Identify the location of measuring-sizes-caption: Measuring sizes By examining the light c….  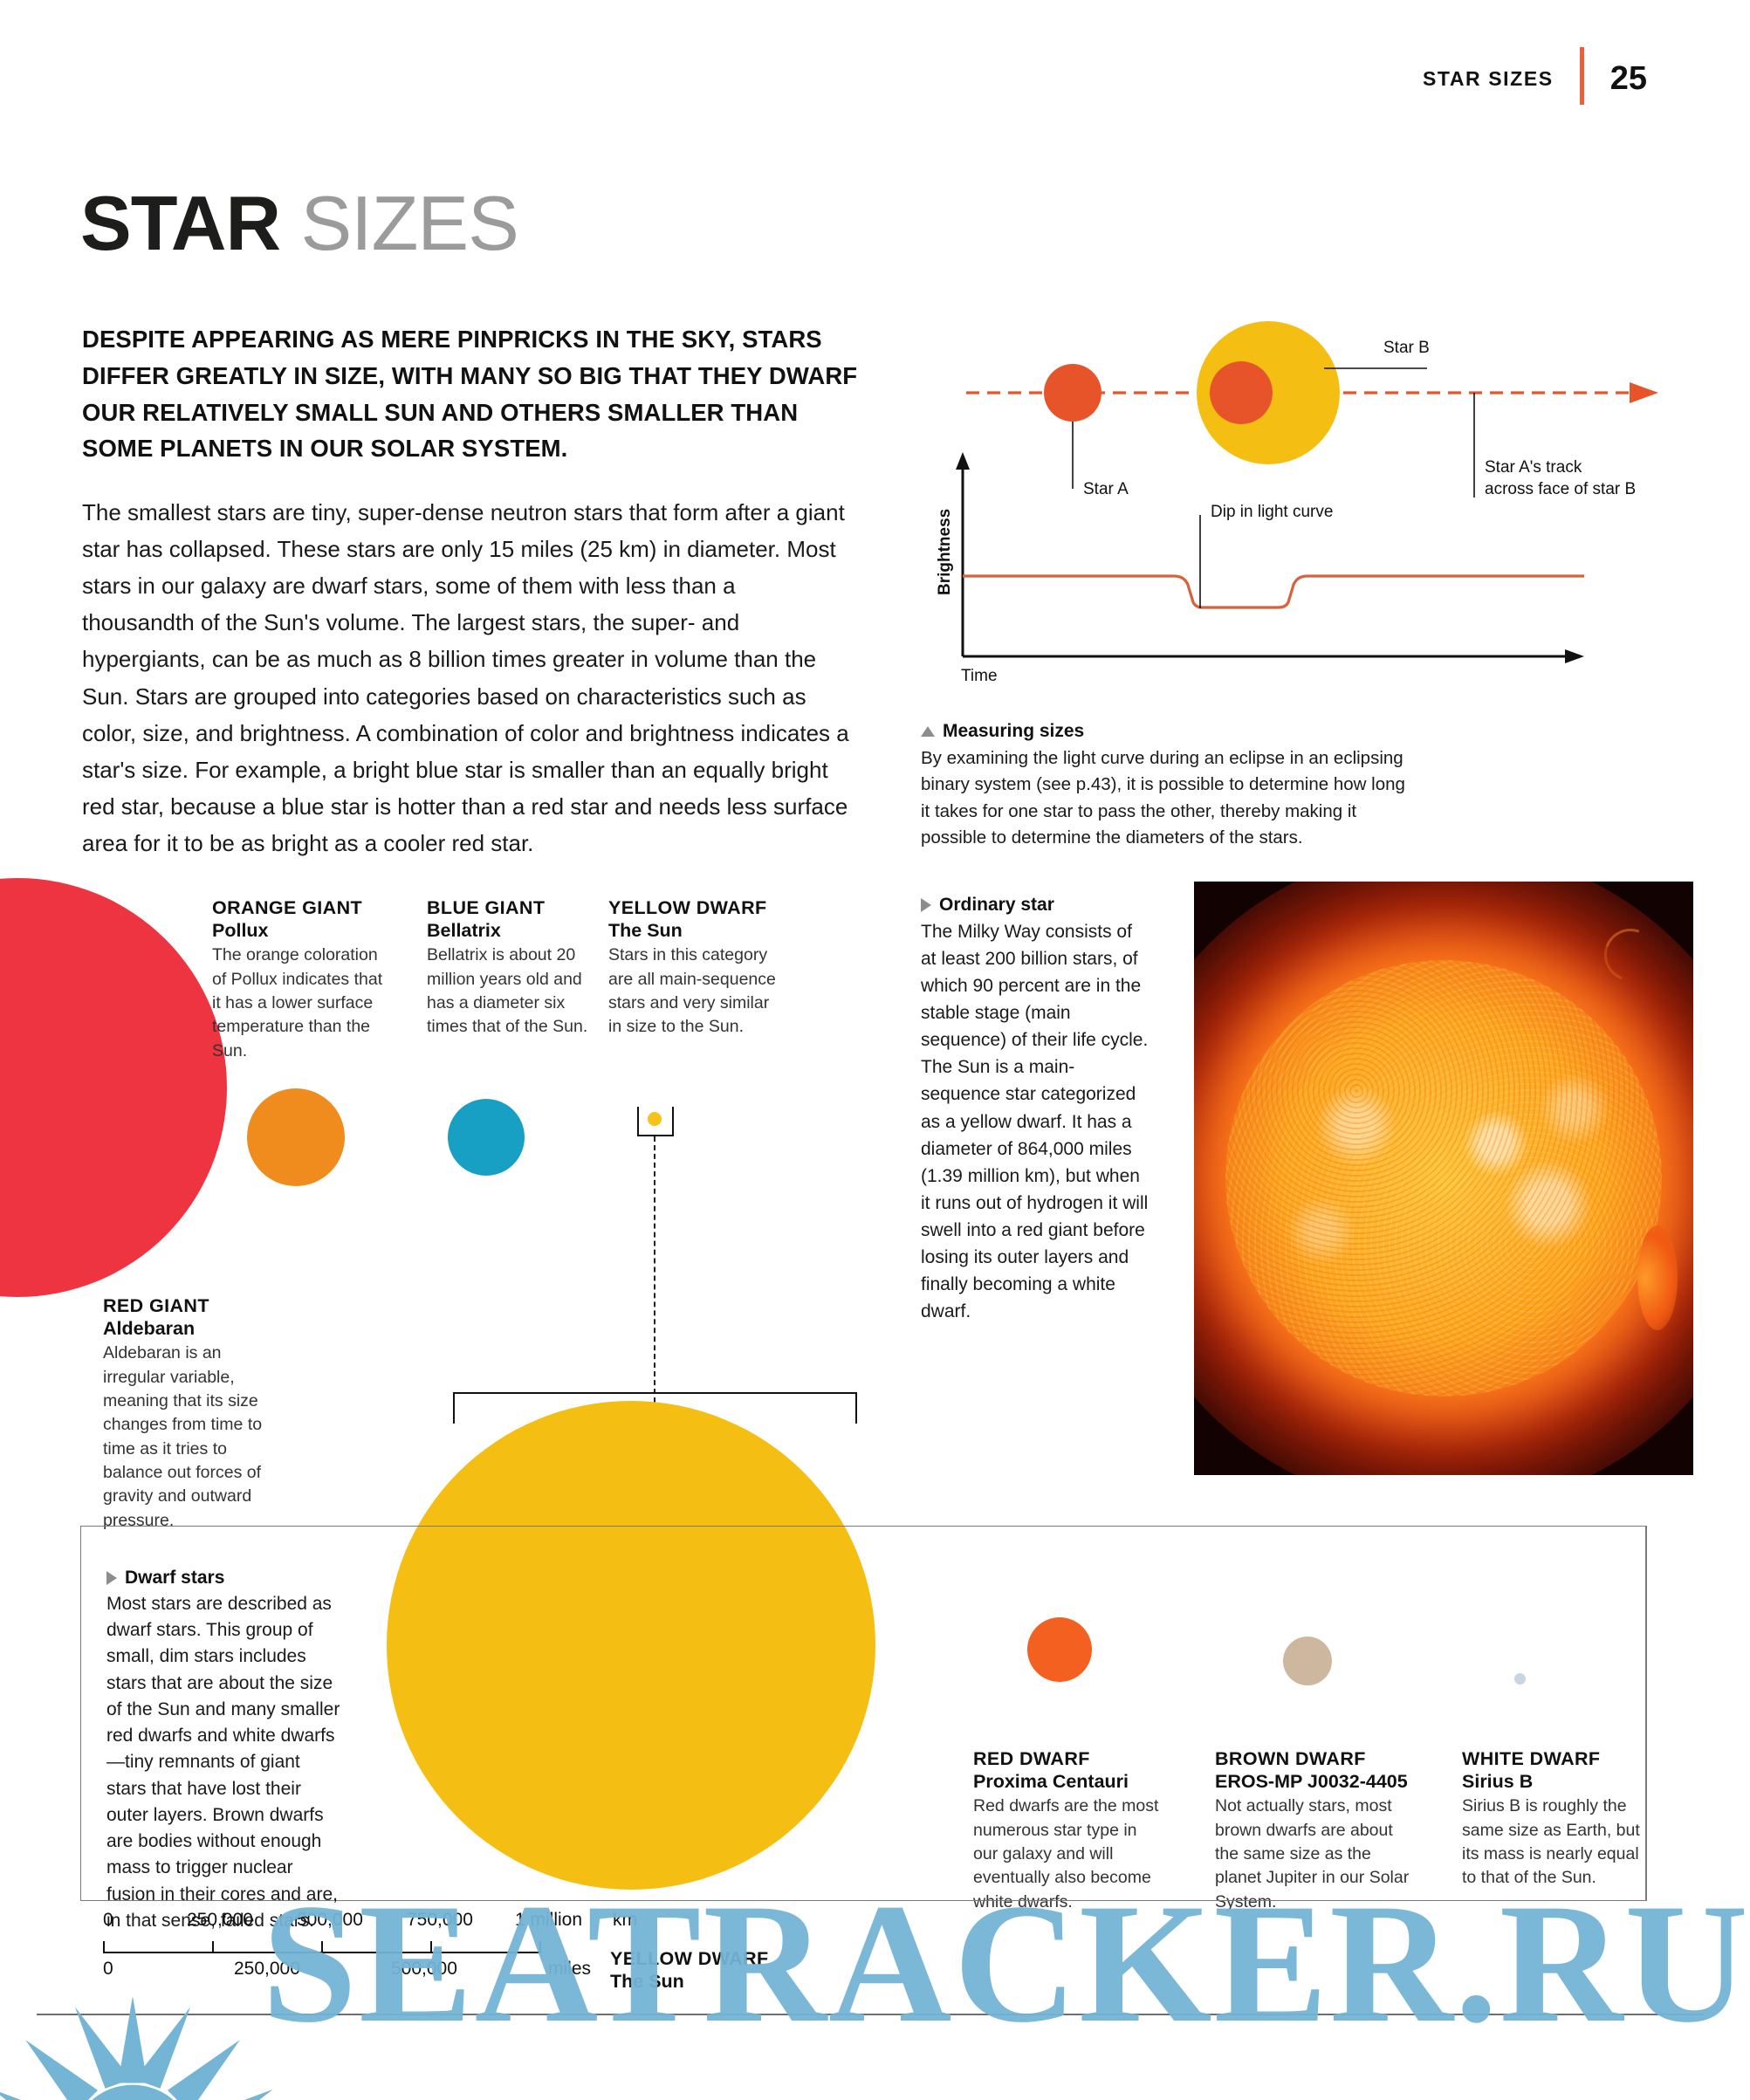
(1165, 786).